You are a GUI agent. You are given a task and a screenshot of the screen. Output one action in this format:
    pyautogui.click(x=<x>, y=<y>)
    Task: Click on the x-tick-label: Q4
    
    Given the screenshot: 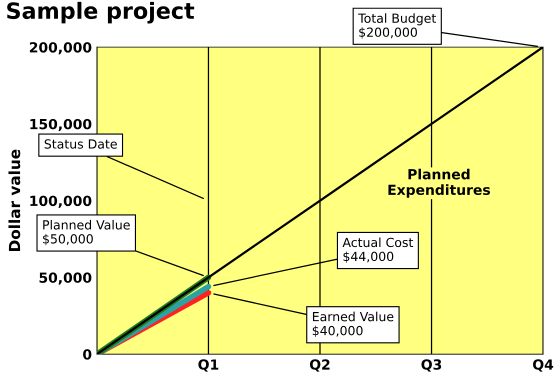 What is the action you would take?
    pyautogui.click(x=543, y=365)
    